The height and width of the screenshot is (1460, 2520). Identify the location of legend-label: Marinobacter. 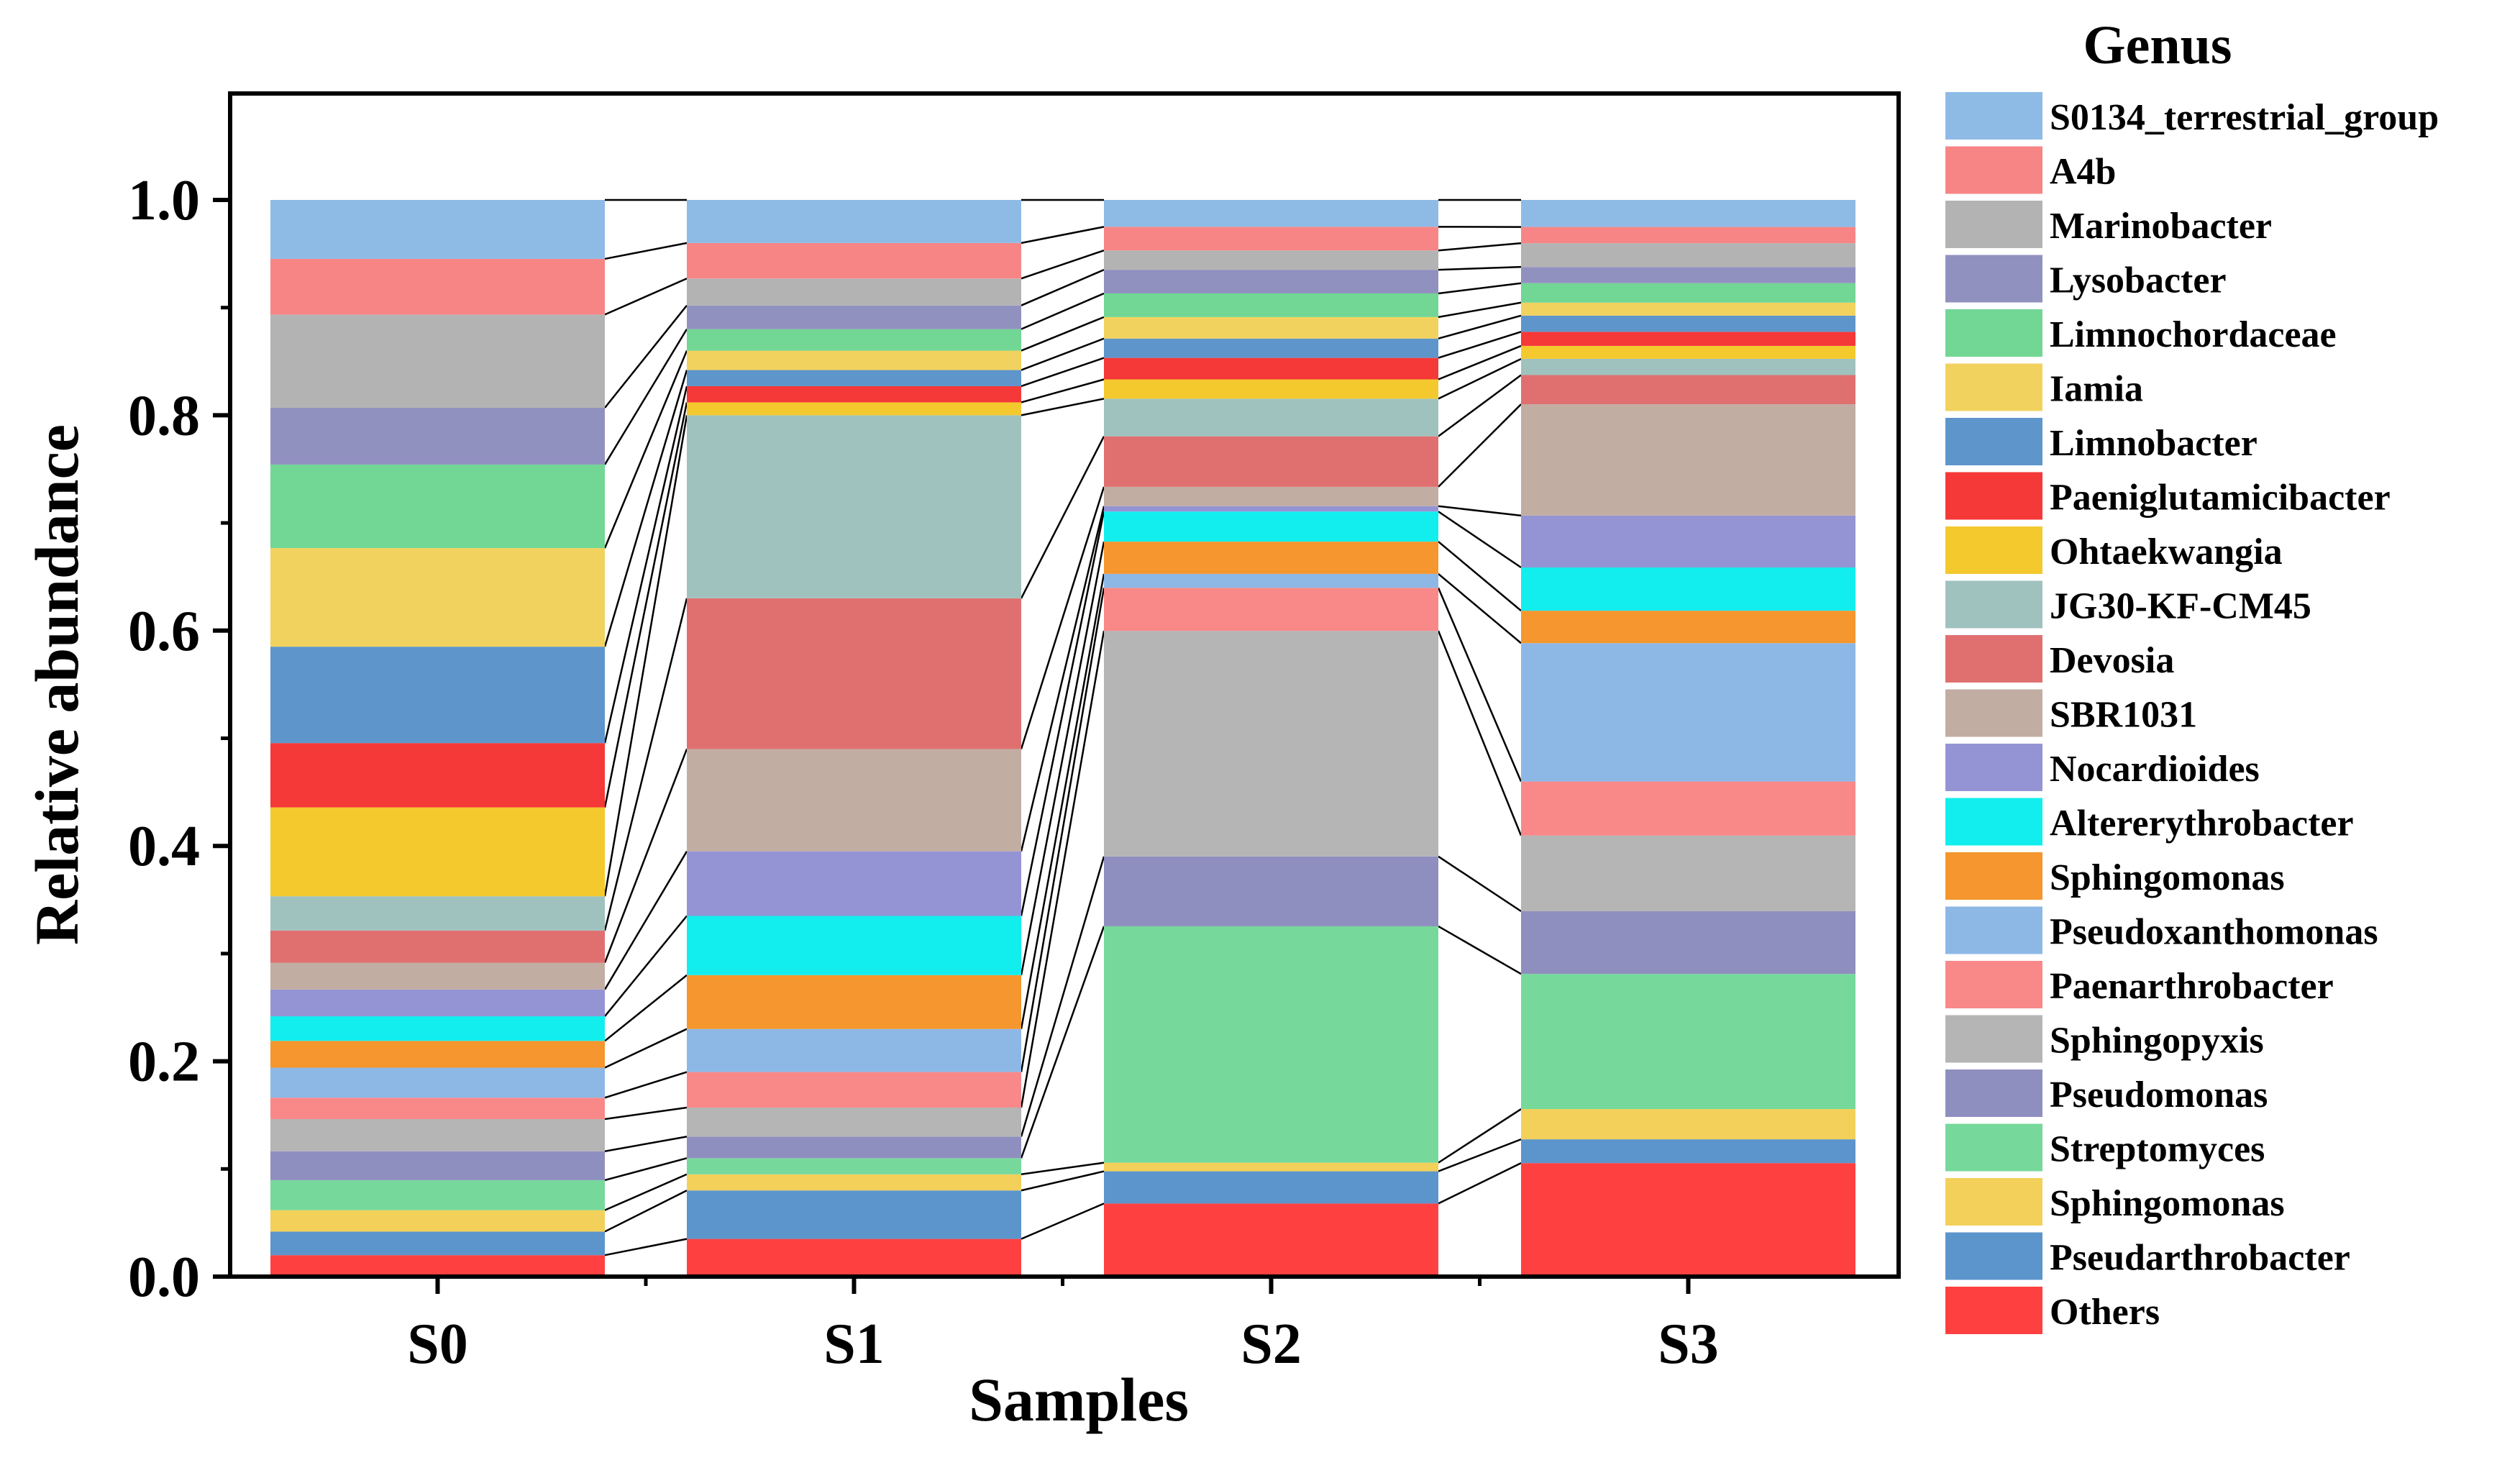
(2161, 227).